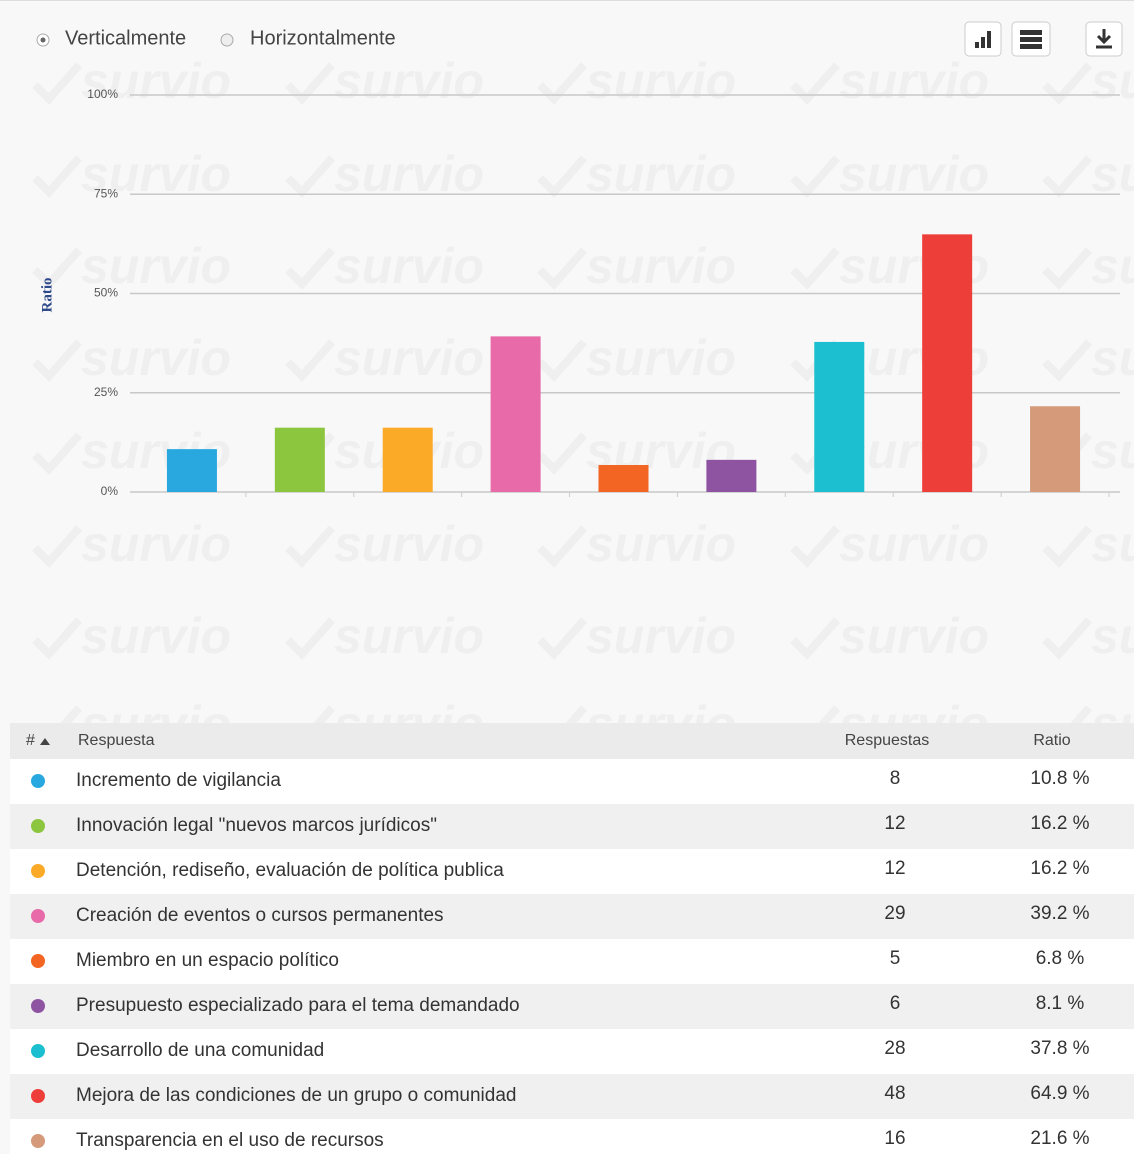  What do you see at coordinates (106, 293) in the screenshot?
I see `y-tick-label: 50%` at bounding box center [106, 293].